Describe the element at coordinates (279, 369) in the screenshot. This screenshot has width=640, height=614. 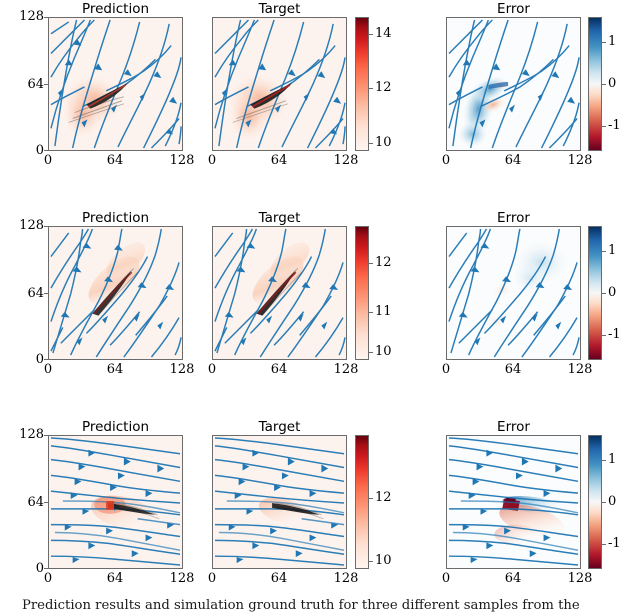
I see `xtick-r2c2-64: 64` at that location.